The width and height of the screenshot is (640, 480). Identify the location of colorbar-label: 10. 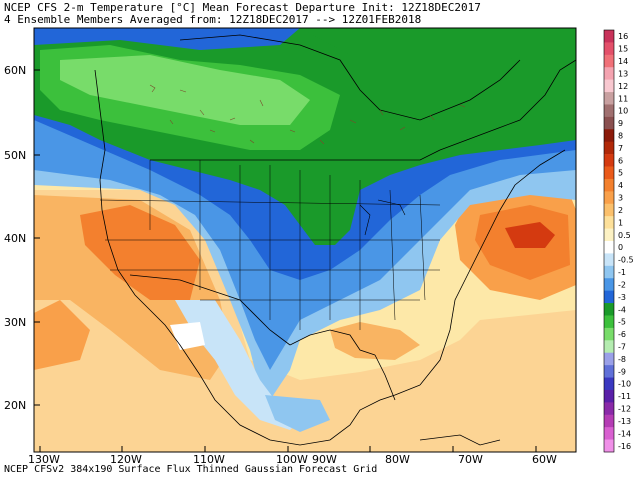
(623, 111).